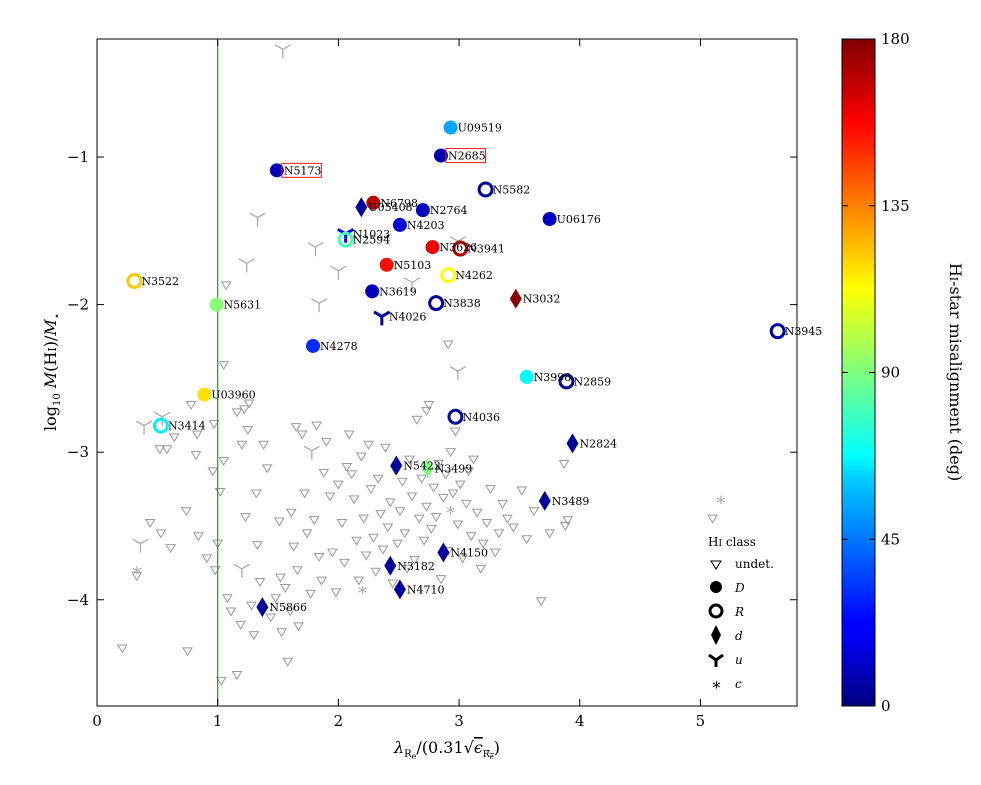  Describe the element at coordinates (566, 381) in the screenshot. I see `point-n2859` at that location.